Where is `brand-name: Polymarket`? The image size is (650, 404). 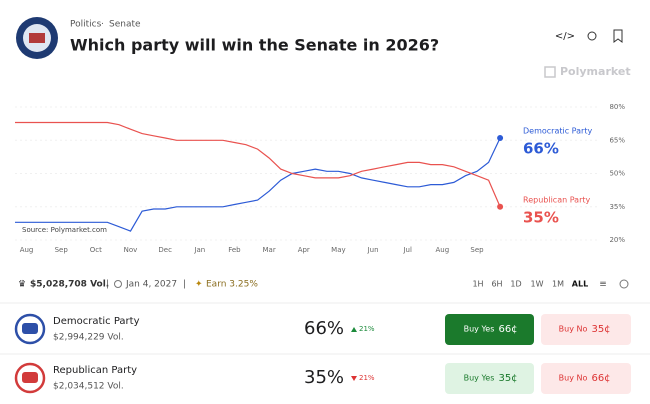 brand-name: Polymarket is located at coordinates (595, 71).